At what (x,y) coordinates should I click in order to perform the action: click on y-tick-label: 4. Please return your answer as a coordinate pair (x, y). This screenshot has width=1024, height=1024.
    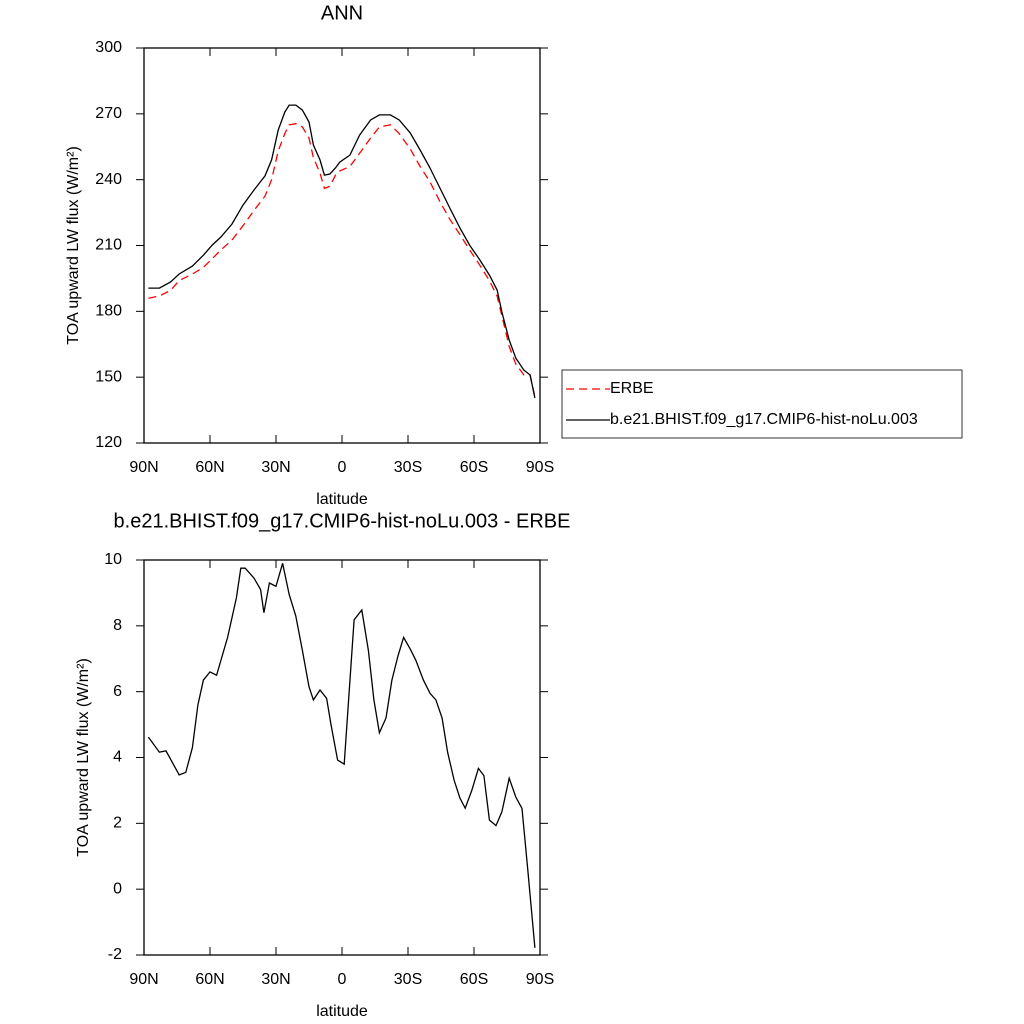
    Looking at the image, I should click on (117, 757).